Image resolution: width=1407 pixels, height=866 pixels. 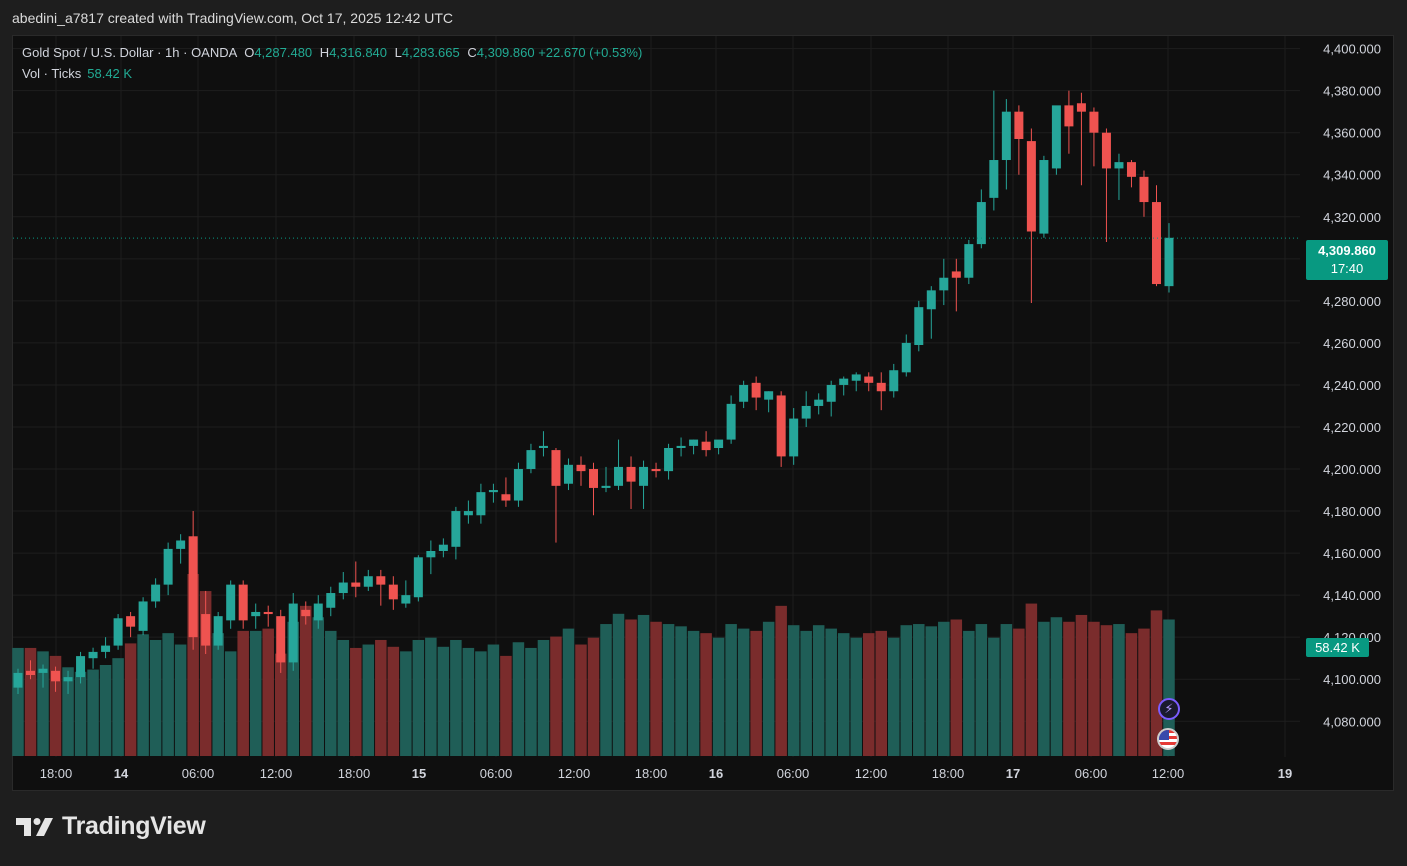 What do you see at coordinates (1352, 133) in the screenshot?
I see `y-tick-label: 4,360.000` at bounding box center [1352, 133].